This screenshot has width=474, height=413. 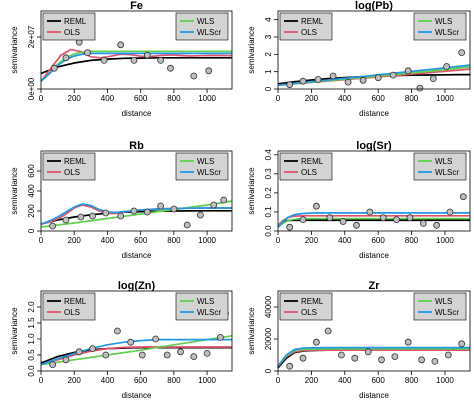 What do you see at coordinates (268, 370) in the screenshot?
I see `y-tick-label: 0` at bounding box center [268, 370].